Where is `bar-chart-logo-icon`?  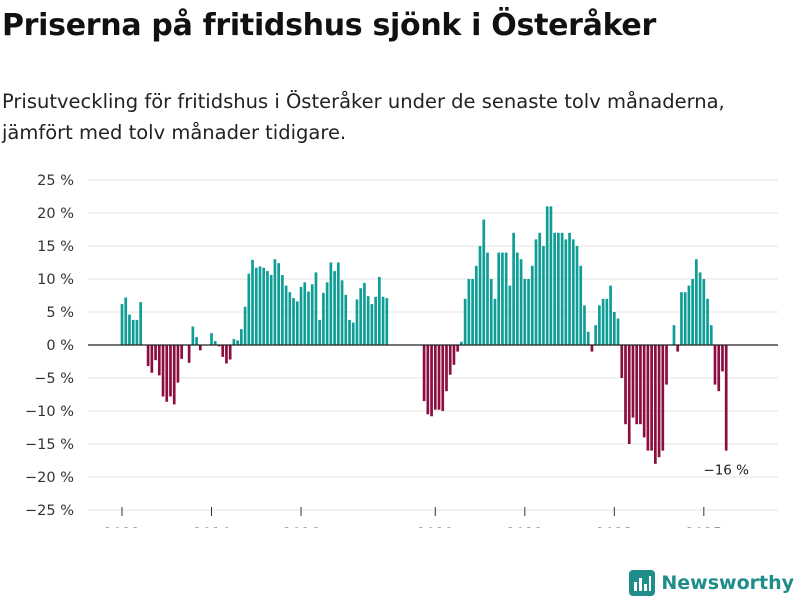 bar-chart-logo-icon is located at coordinates (642, 583).